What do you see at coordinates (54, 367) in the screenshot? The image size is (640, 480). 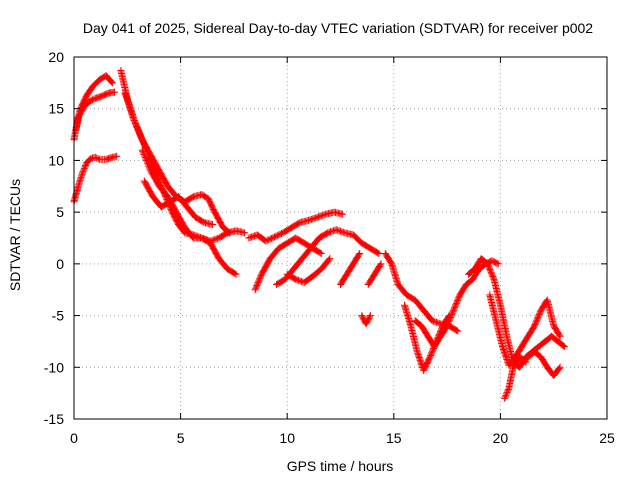 I see `y-tick-label: -10` at bounding box center [54, 367].